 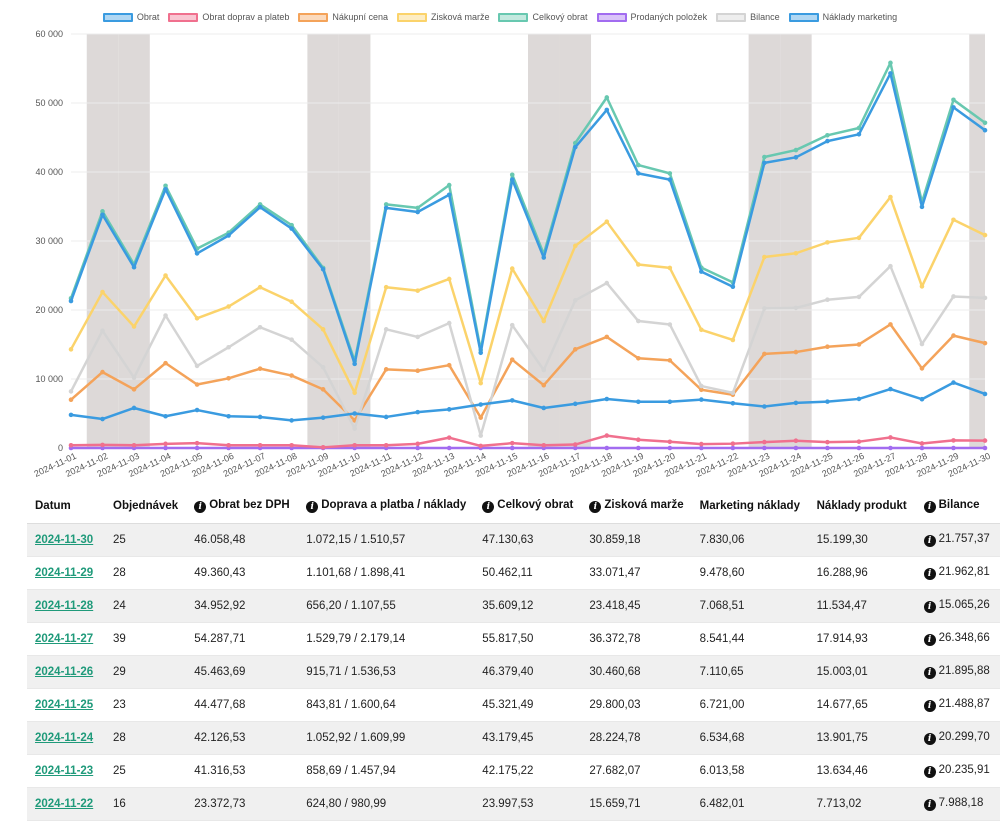 I want to click on header-revenue-label: Obrat bez DPH, so click(x=249, y=504).